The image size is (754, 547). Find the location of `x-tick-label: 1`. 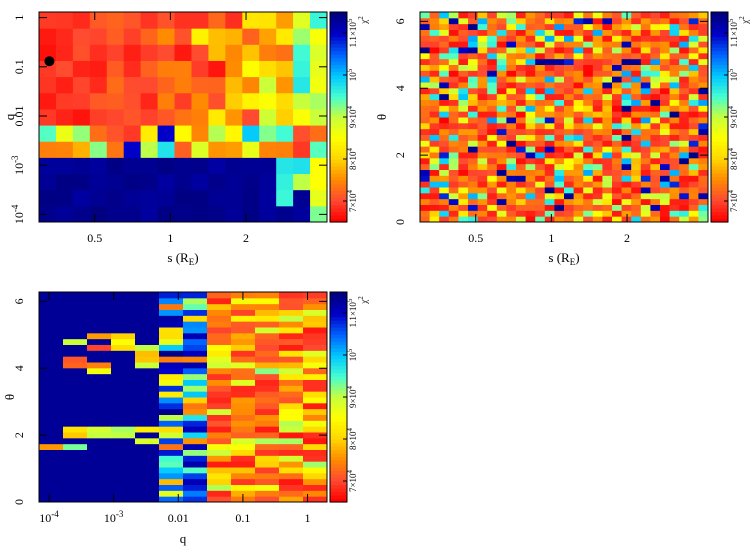

x-tick-label: 1 is located at coordinates (551, 238).